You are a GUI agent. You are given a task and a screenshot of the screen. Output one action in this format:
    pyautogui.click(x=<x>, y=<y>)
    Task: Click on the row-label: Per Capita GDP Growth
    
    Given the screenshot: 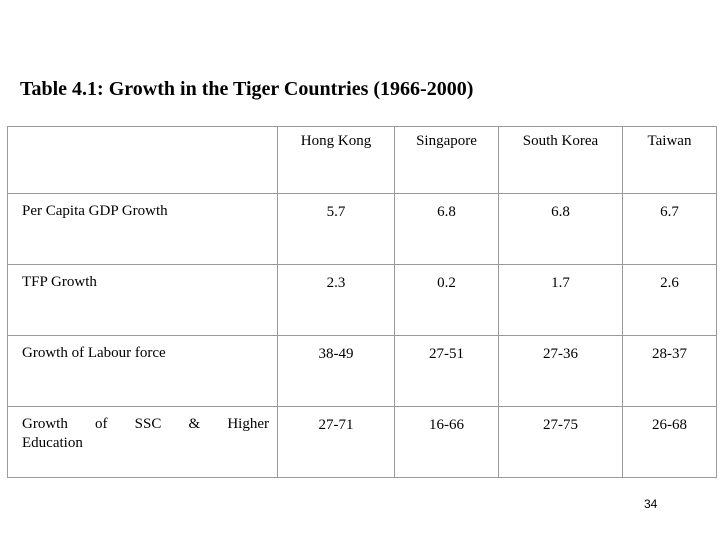 What is the action you would take?
    pyautogui.click(x=142, y=229)
    